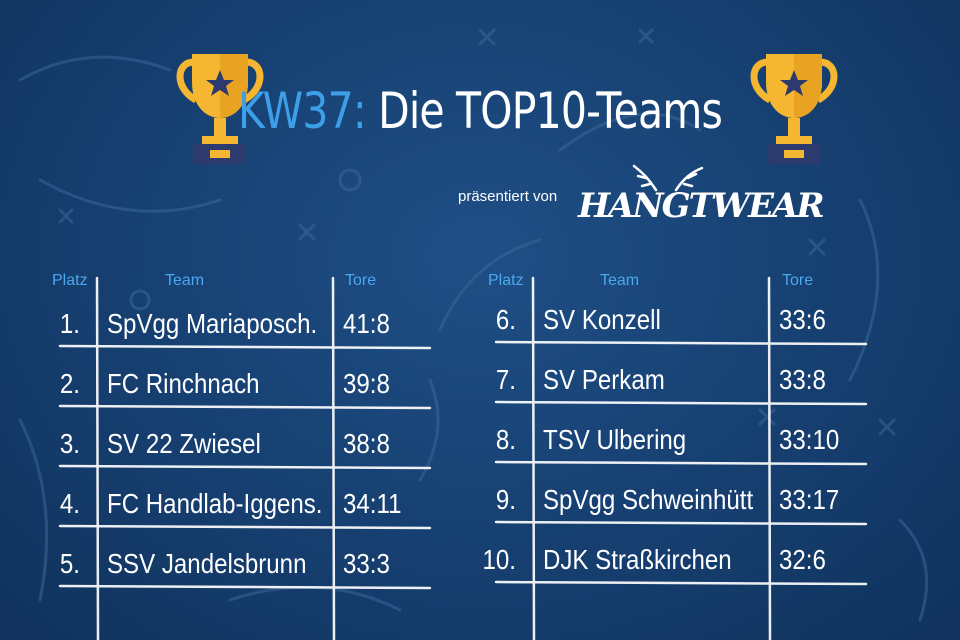  Describe the element at coordinates (366, 383) in the screenshot. I see `goals-cell: 39:8` at that location.